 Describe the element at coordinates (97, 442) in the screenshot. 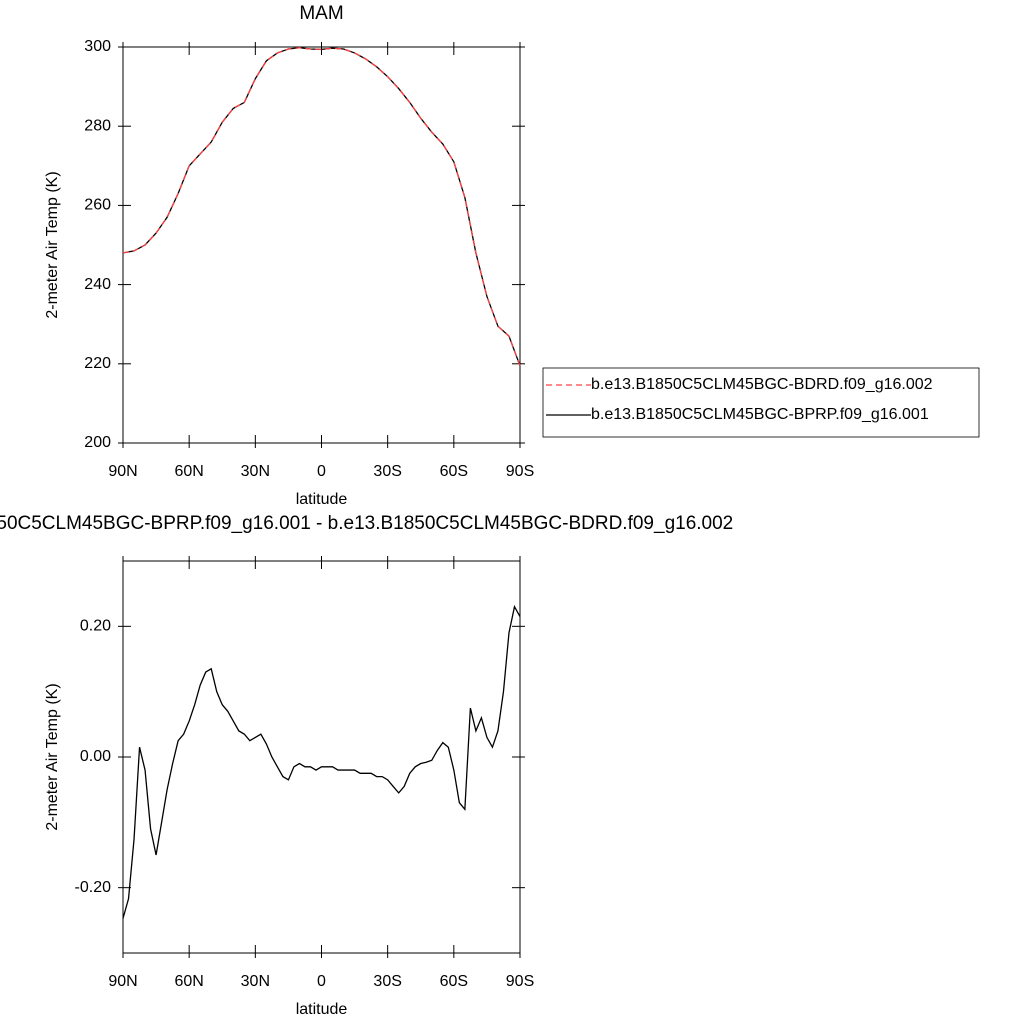

I see `y-tick-label: 200` at that location.